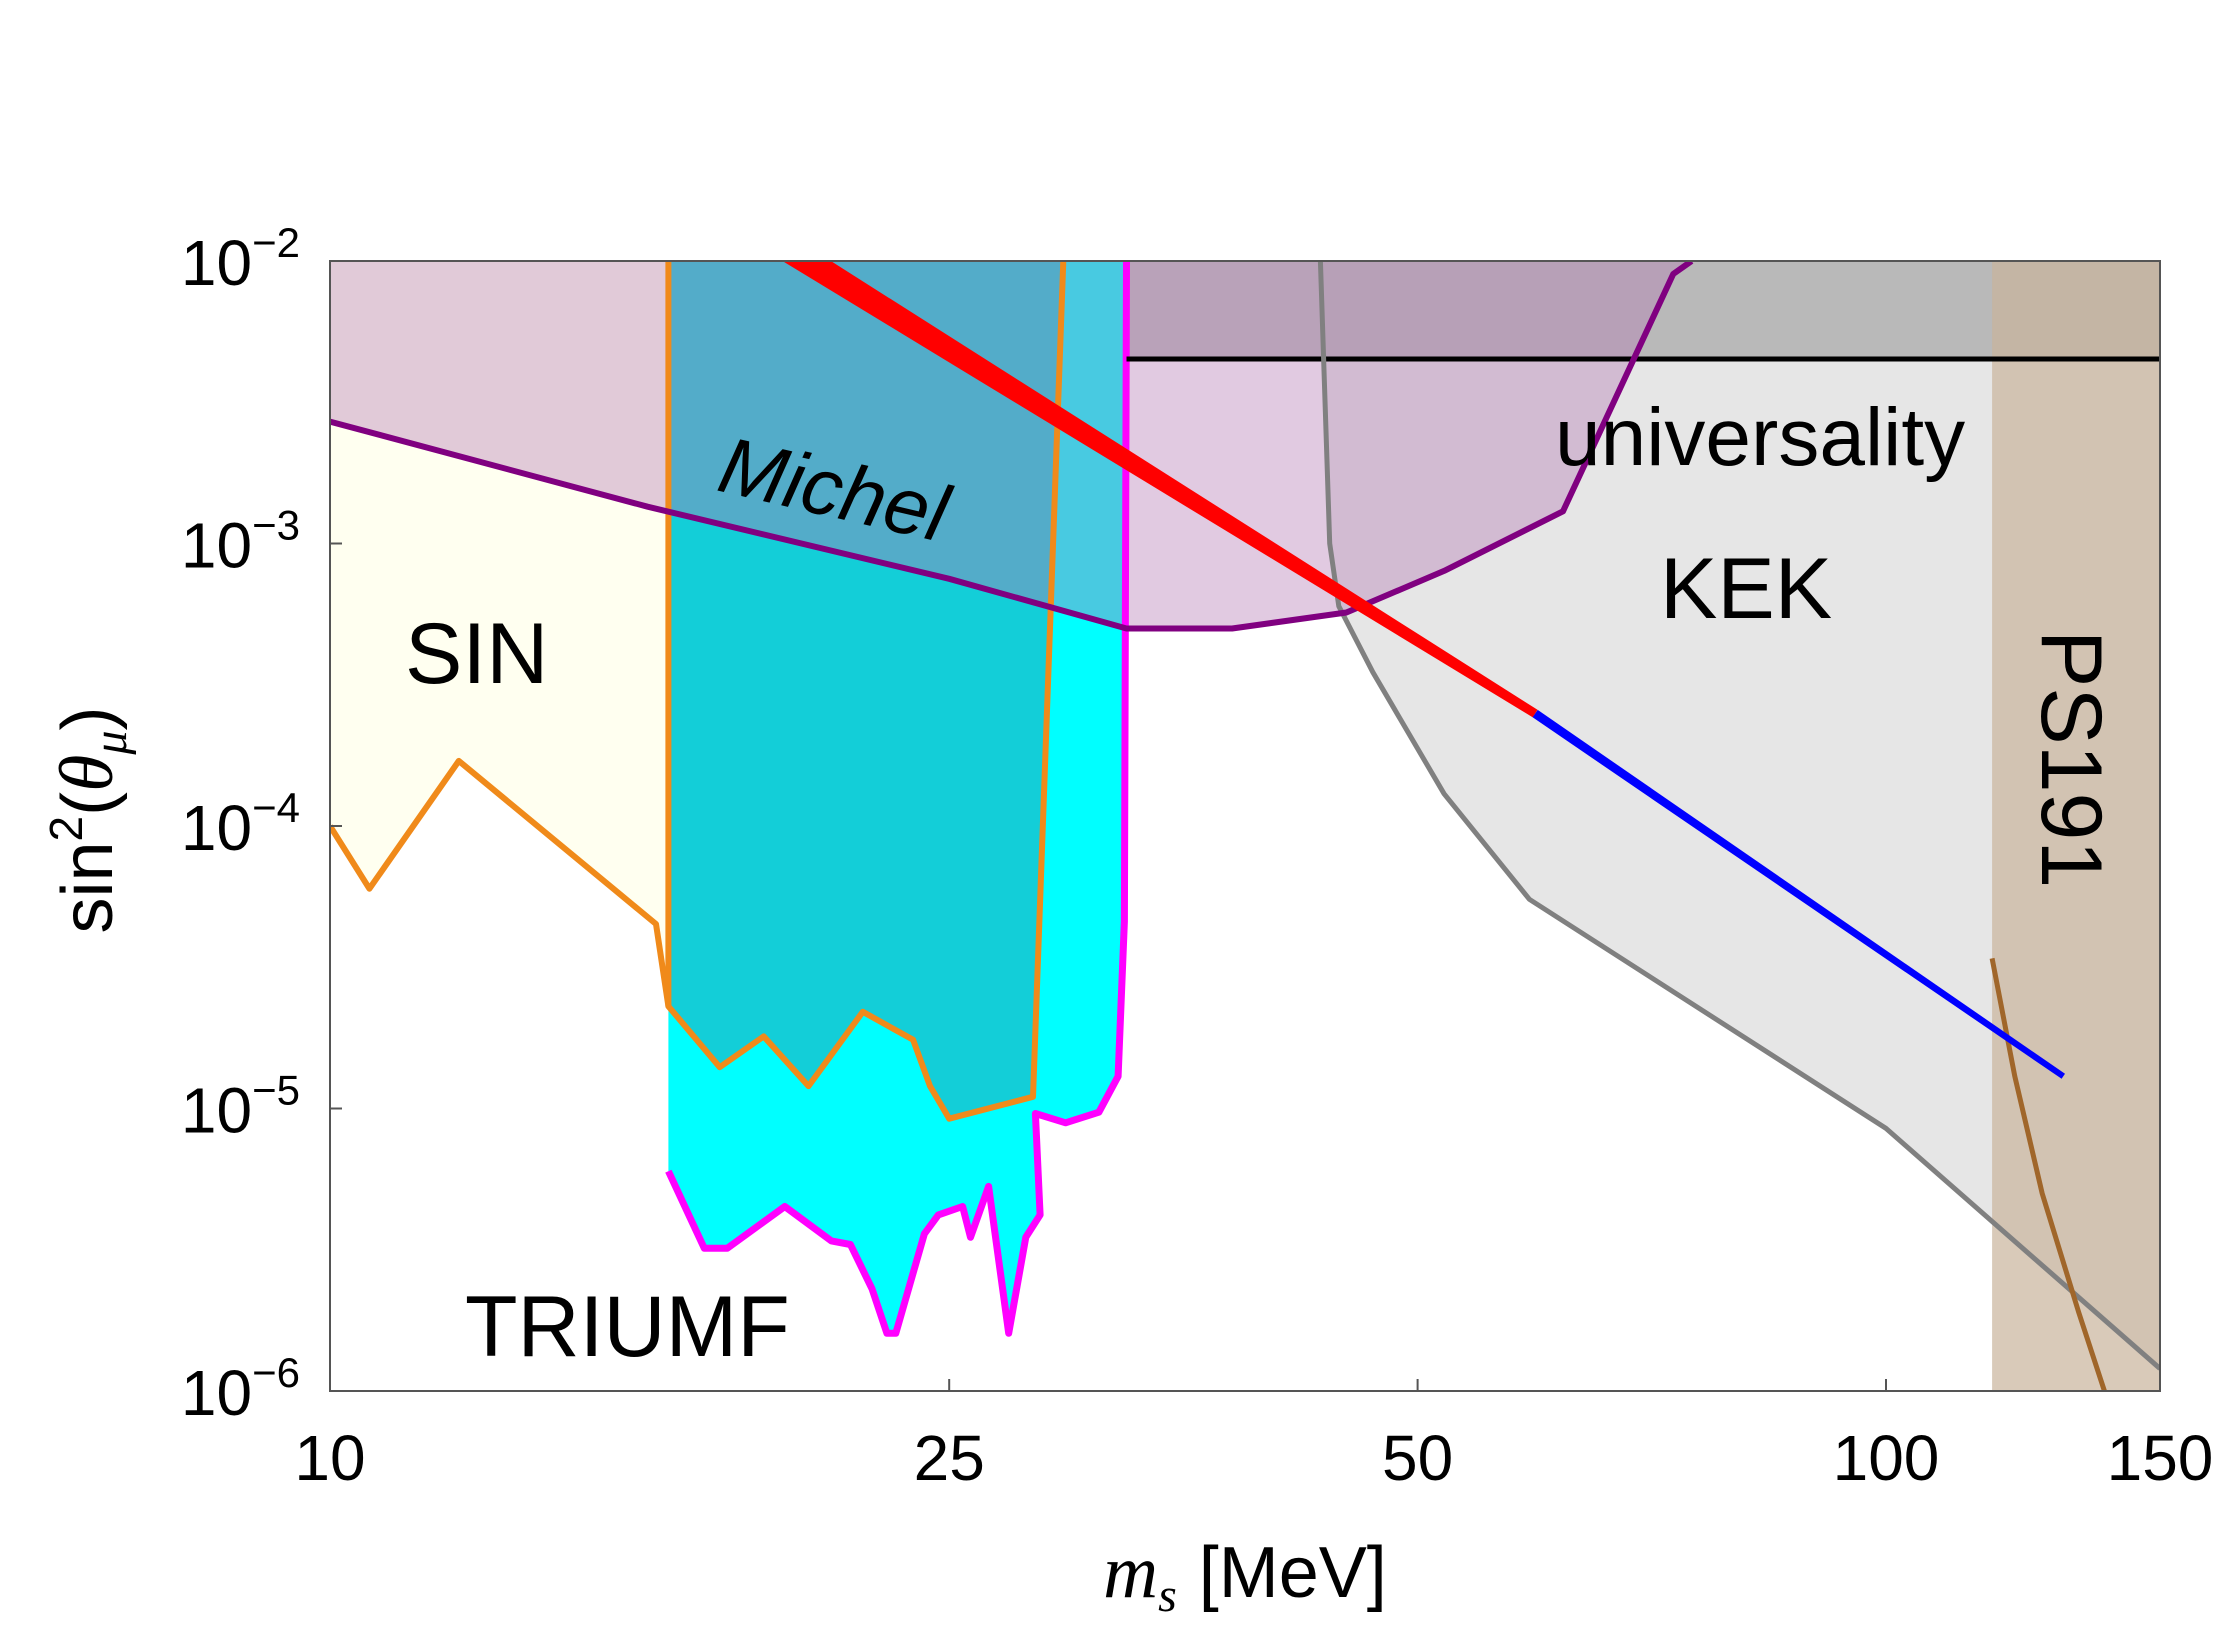 The image size is (2222, 1634). What do you see at coordinates (1160, 489) in the screenshot?
I see `prediction-red` at bounding box center [1160, 489].